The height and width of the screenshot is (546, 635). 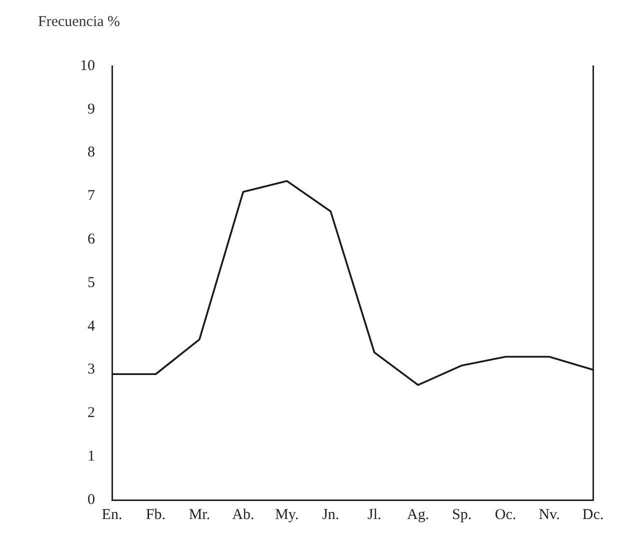 I want to click on y-tick-label: 1, so click(x=91, y=456).